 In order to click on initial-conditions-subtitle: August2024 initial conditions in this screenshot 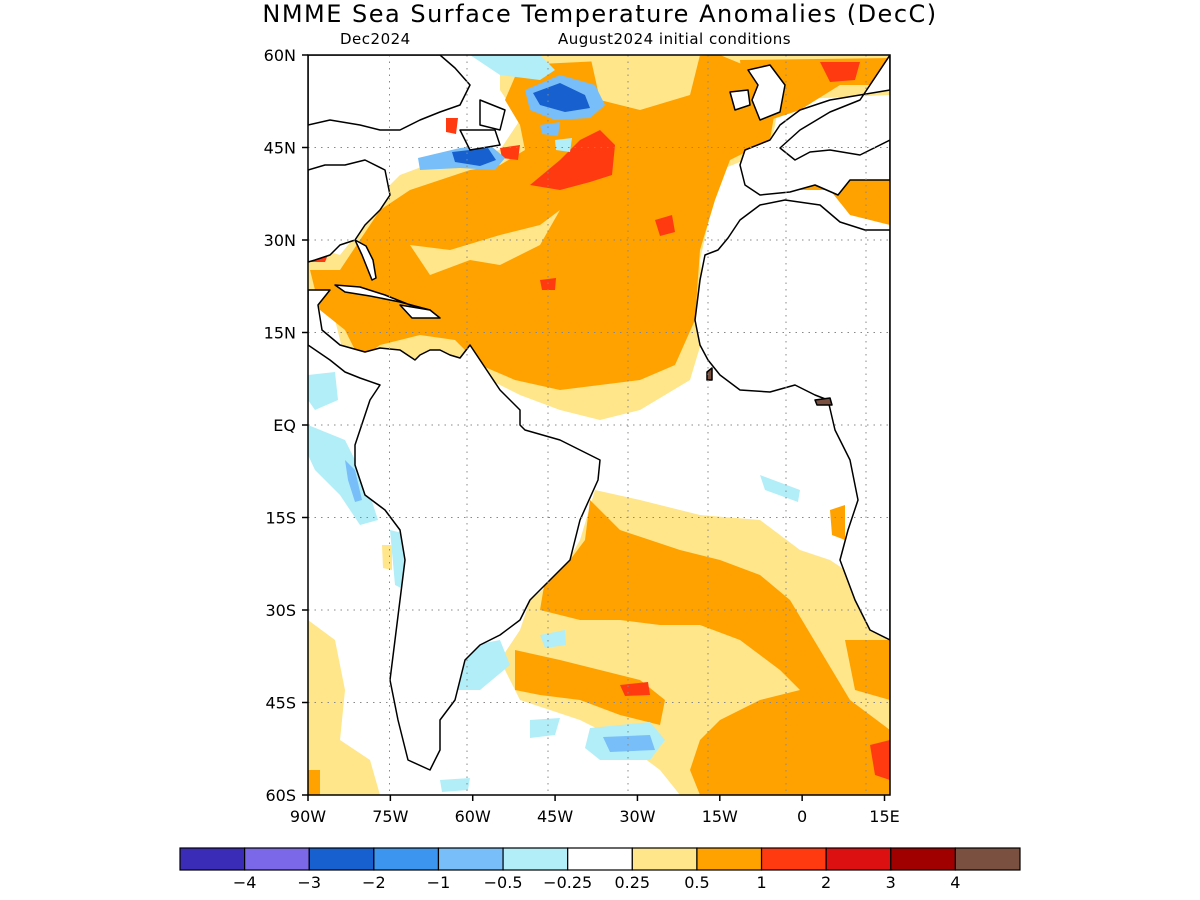, I will do `click(674, 39)`.